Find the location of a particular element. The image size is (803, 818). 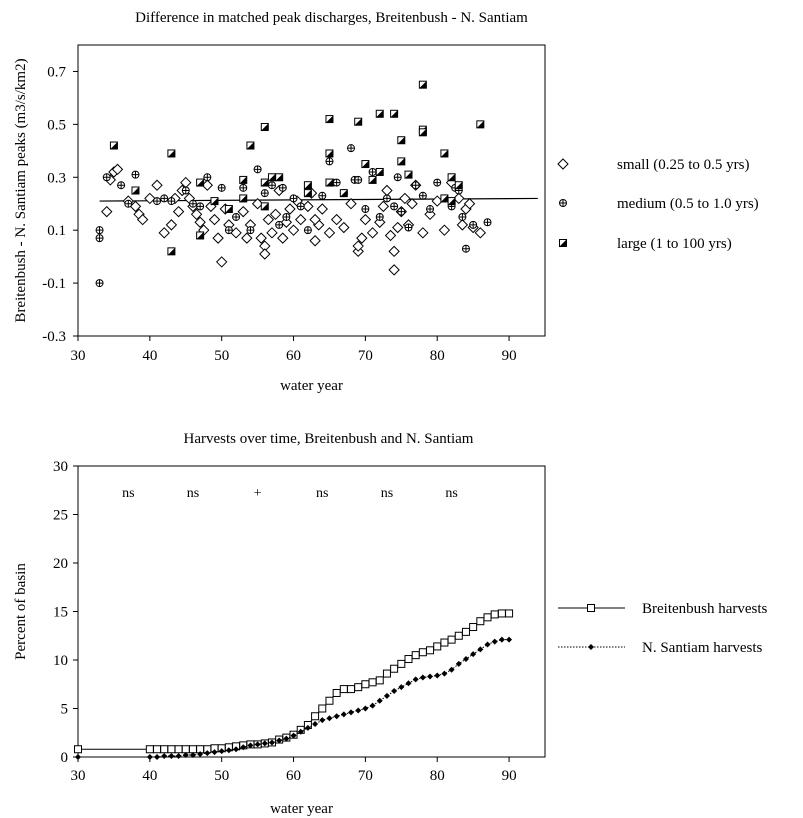

legend-filled-diamond-marker is located at coordinates (591, 647).